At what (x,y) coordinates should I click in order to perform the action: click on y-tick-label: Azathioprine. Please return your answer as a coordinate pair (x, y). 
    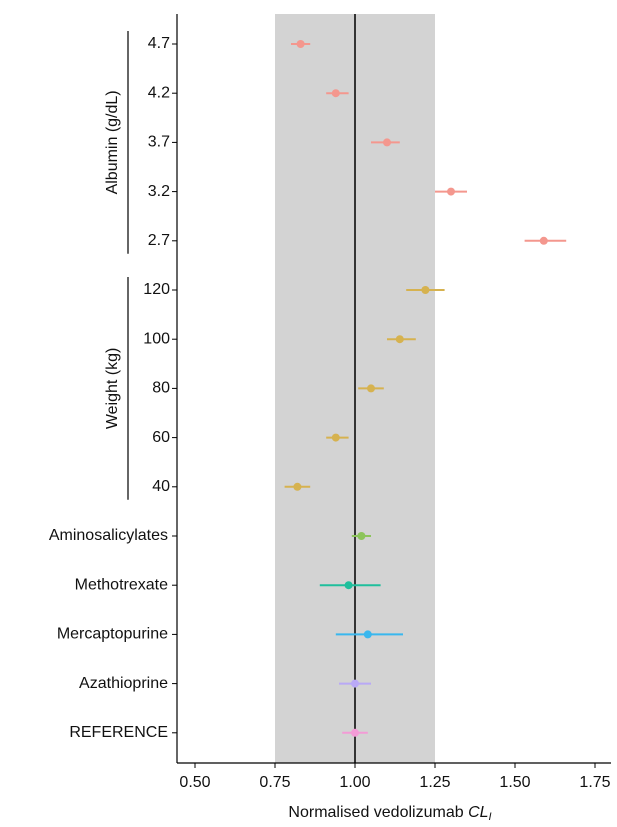
    Looking at the image, I should click on (123, 683).